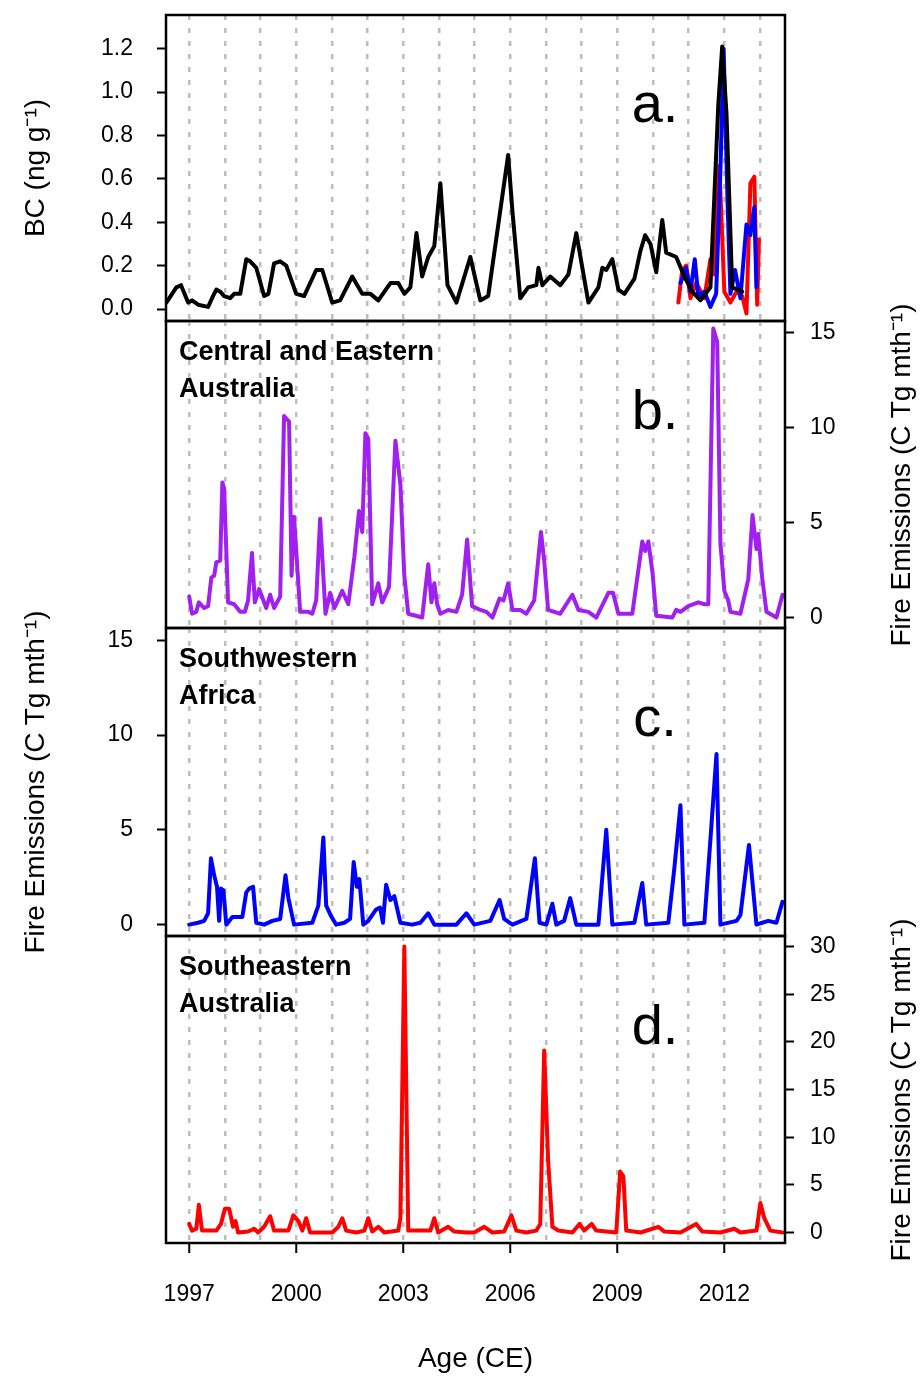  I want to click on y2-tick-label: 25, so click(823, 992).